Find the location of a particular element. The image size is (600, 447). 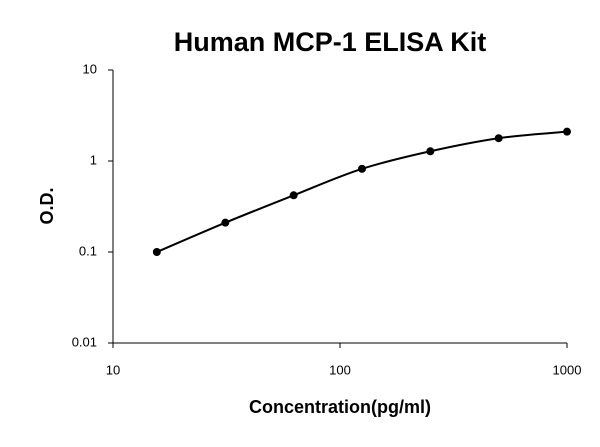

y-tick-label: 1 is located at coordinates (93, 159).